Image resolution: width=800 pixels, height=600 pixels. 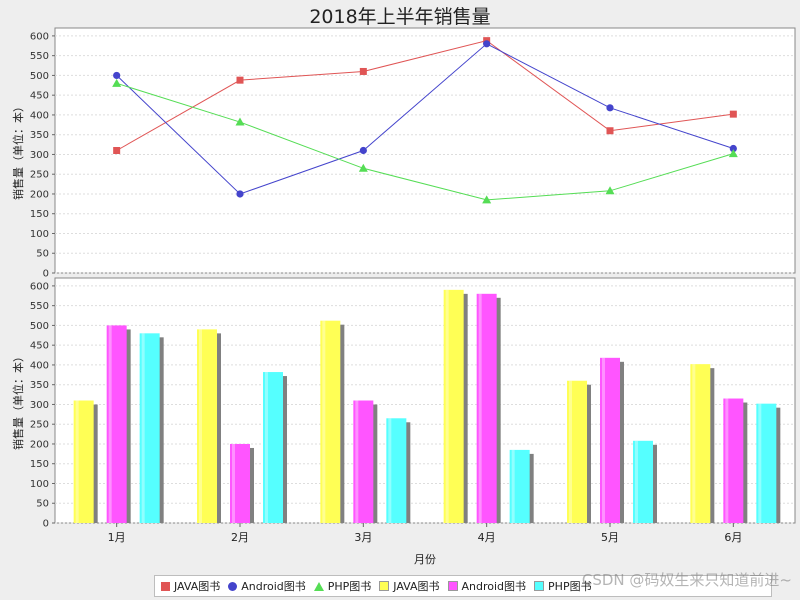 What do you see at coordinates (117, 537) in the screenshot?
I see `x-tick-label: 1月` at bounding box center [117, 537].